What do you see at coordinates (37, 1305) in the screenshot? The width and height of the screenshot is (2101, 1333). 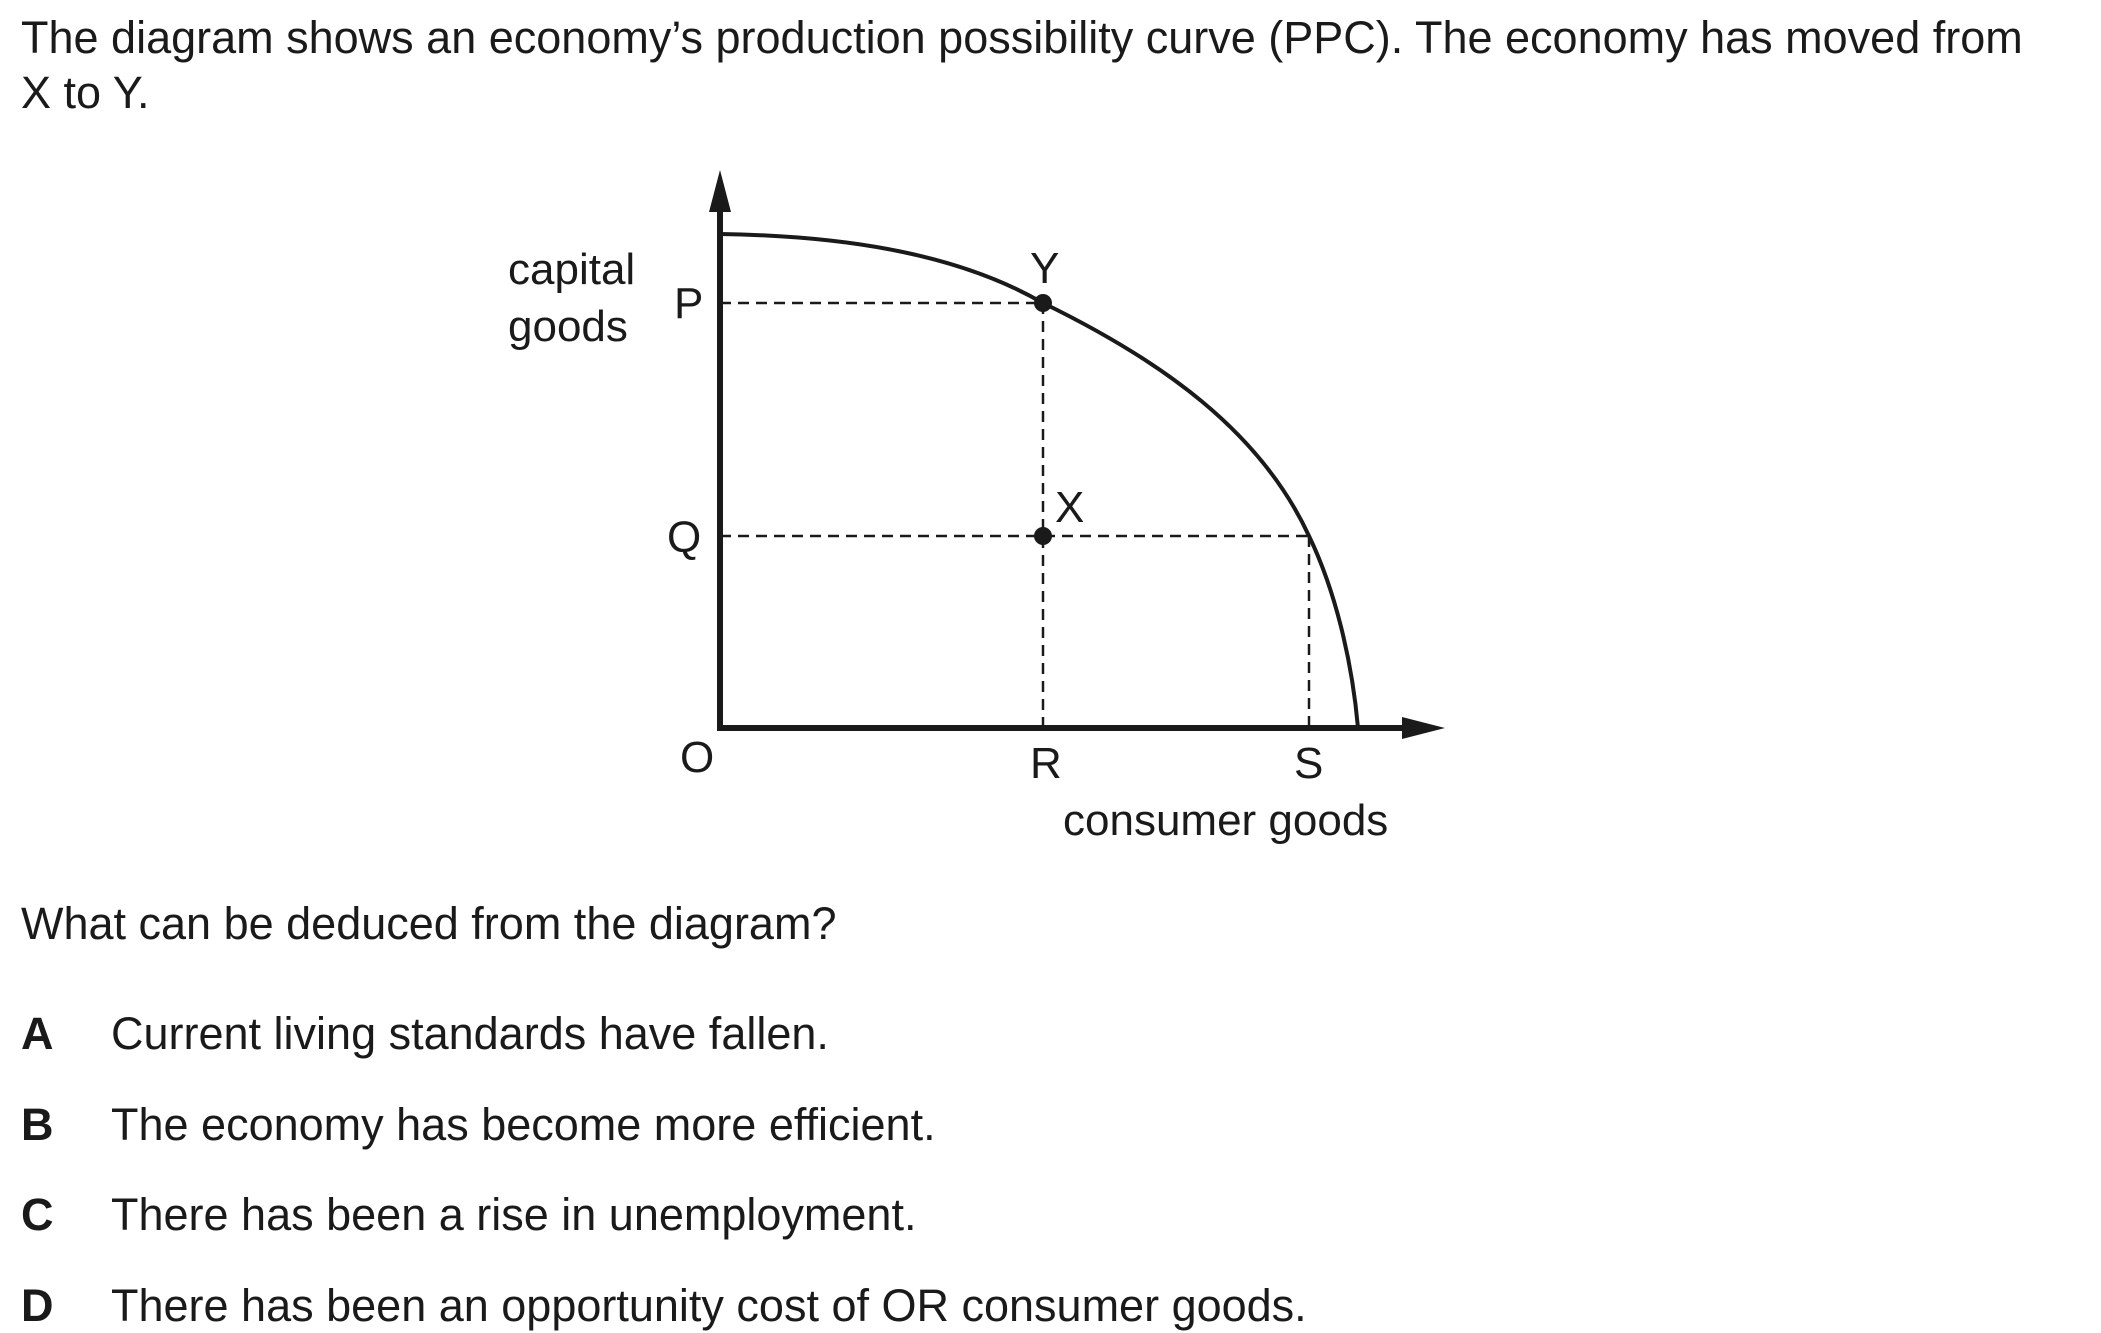 I see `option-d-letter: D` at bounding box center [37, 1305].